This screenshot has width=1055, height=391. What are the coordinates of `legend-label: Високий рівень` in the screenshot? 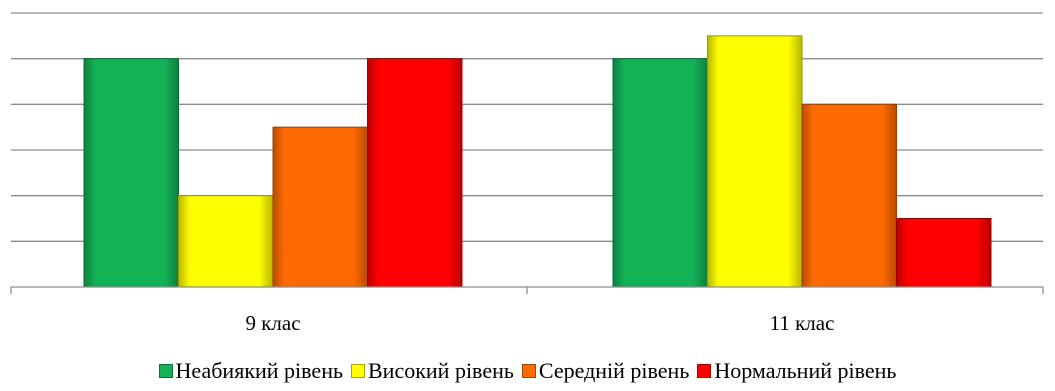 It's located at (441, 370).